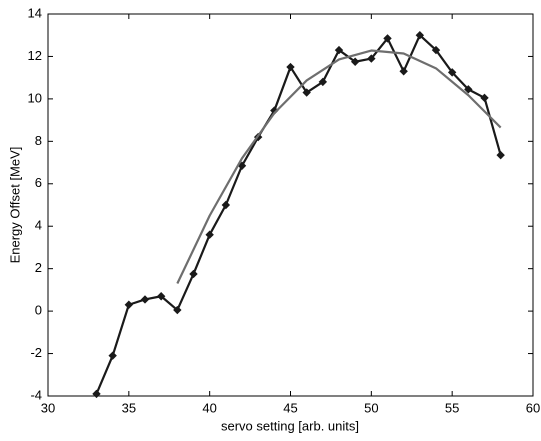 The image size is (541, 441). Describe the element at coordinates (36, 352) in the screenshot. I see `y-tick-label: -2` at that location.